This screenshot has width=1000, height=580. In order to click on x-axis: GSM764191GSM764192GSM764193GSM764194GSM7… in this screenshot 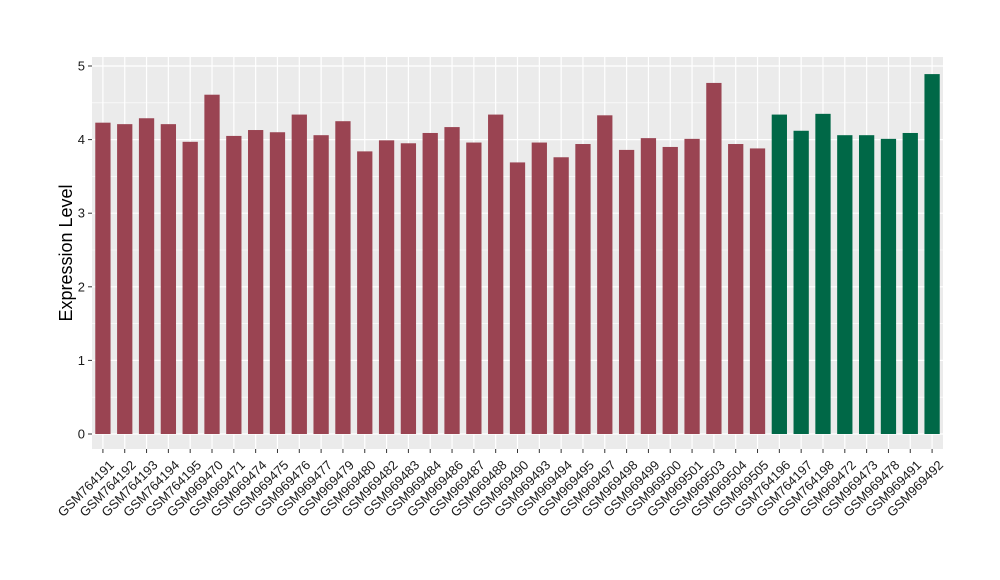, I will do `click(500, 484)`.